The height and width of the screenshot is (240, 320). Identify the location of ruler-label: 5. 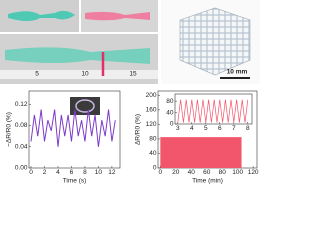
(37, 74).